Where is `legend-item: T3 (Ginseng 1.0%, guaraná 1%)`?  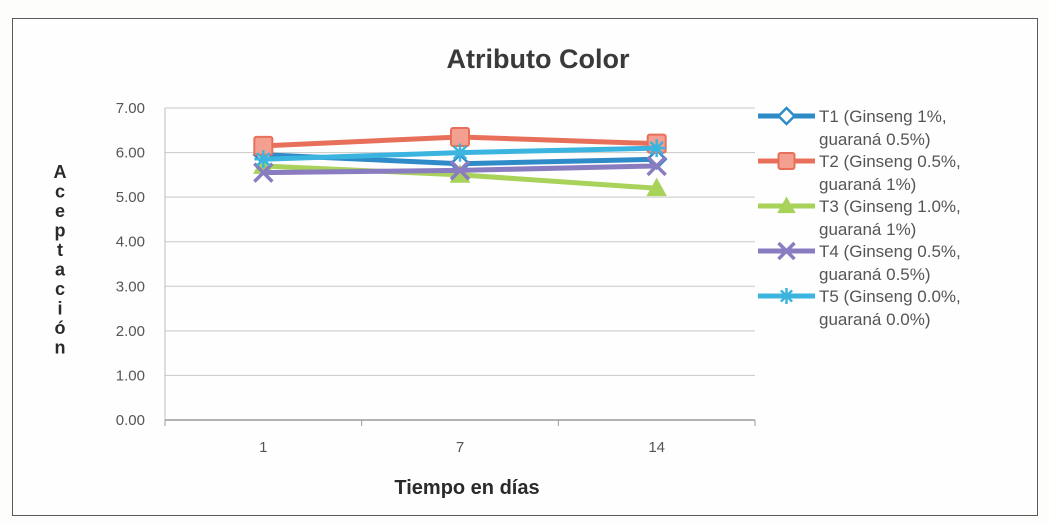
legend-item: T3 (Ginseng 1.0%, guaraná 1%) is located at coordinates (859, 217).